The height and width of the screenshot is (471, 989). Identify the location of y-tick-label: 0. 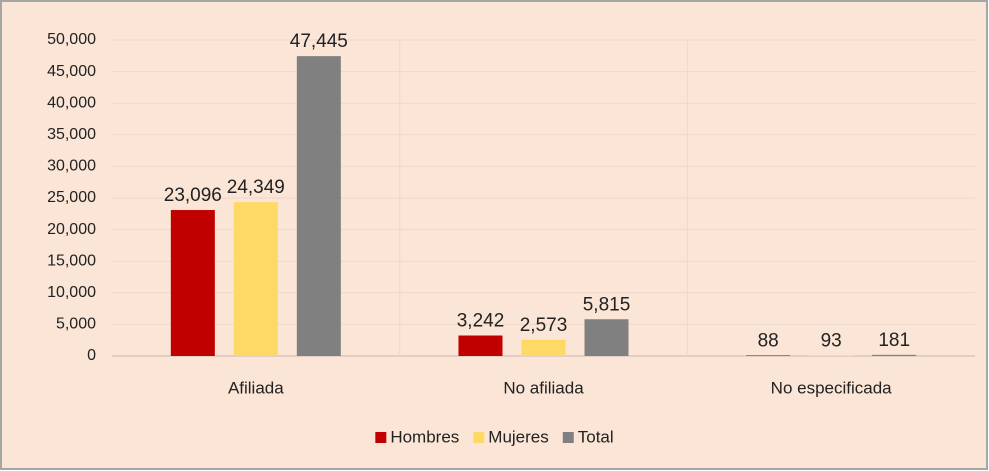
(91, 355).